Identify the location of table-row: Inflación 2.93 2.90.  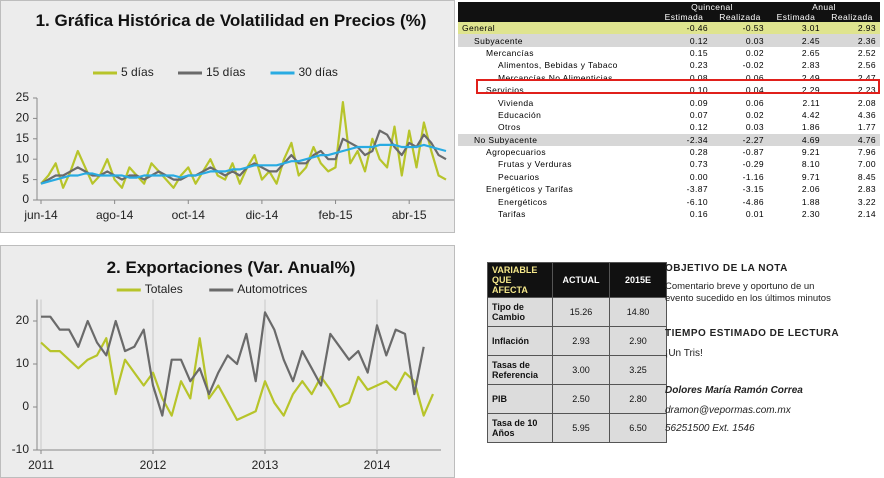
(577, 341).